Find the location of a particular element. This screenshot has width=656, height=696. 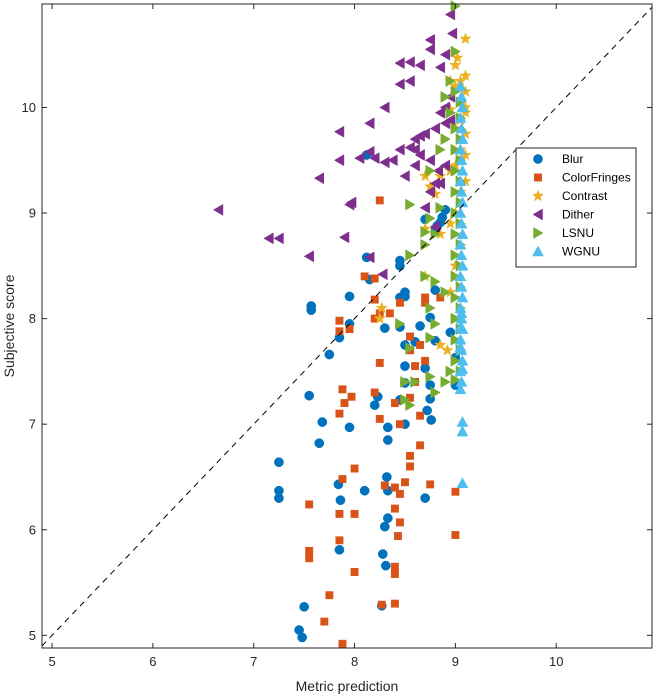

x-tick-label: 10 is located at coordinates (556, 661).